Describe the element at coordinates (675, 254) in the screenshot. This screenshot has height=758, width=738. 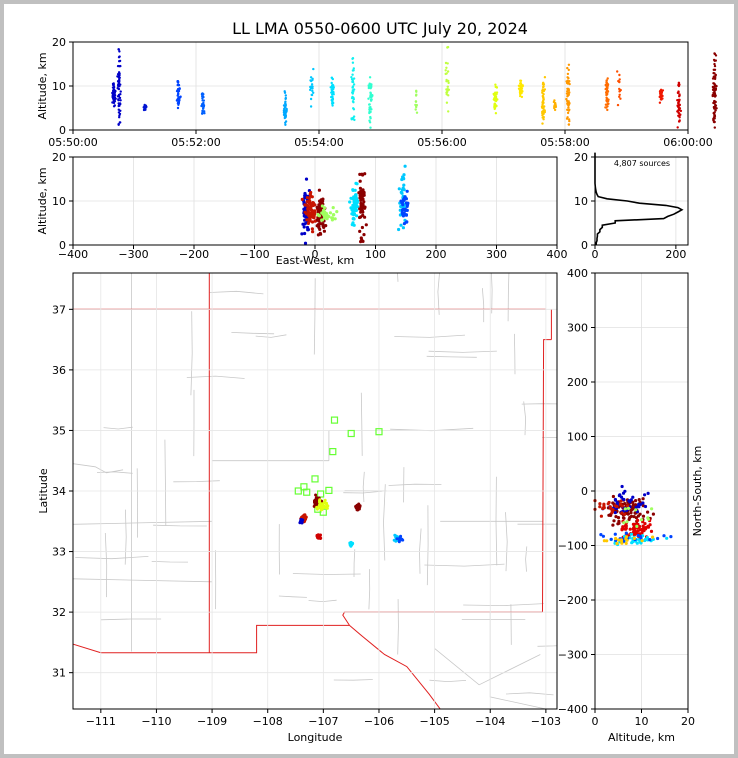
I see `x-tick-label: 200` at that location.